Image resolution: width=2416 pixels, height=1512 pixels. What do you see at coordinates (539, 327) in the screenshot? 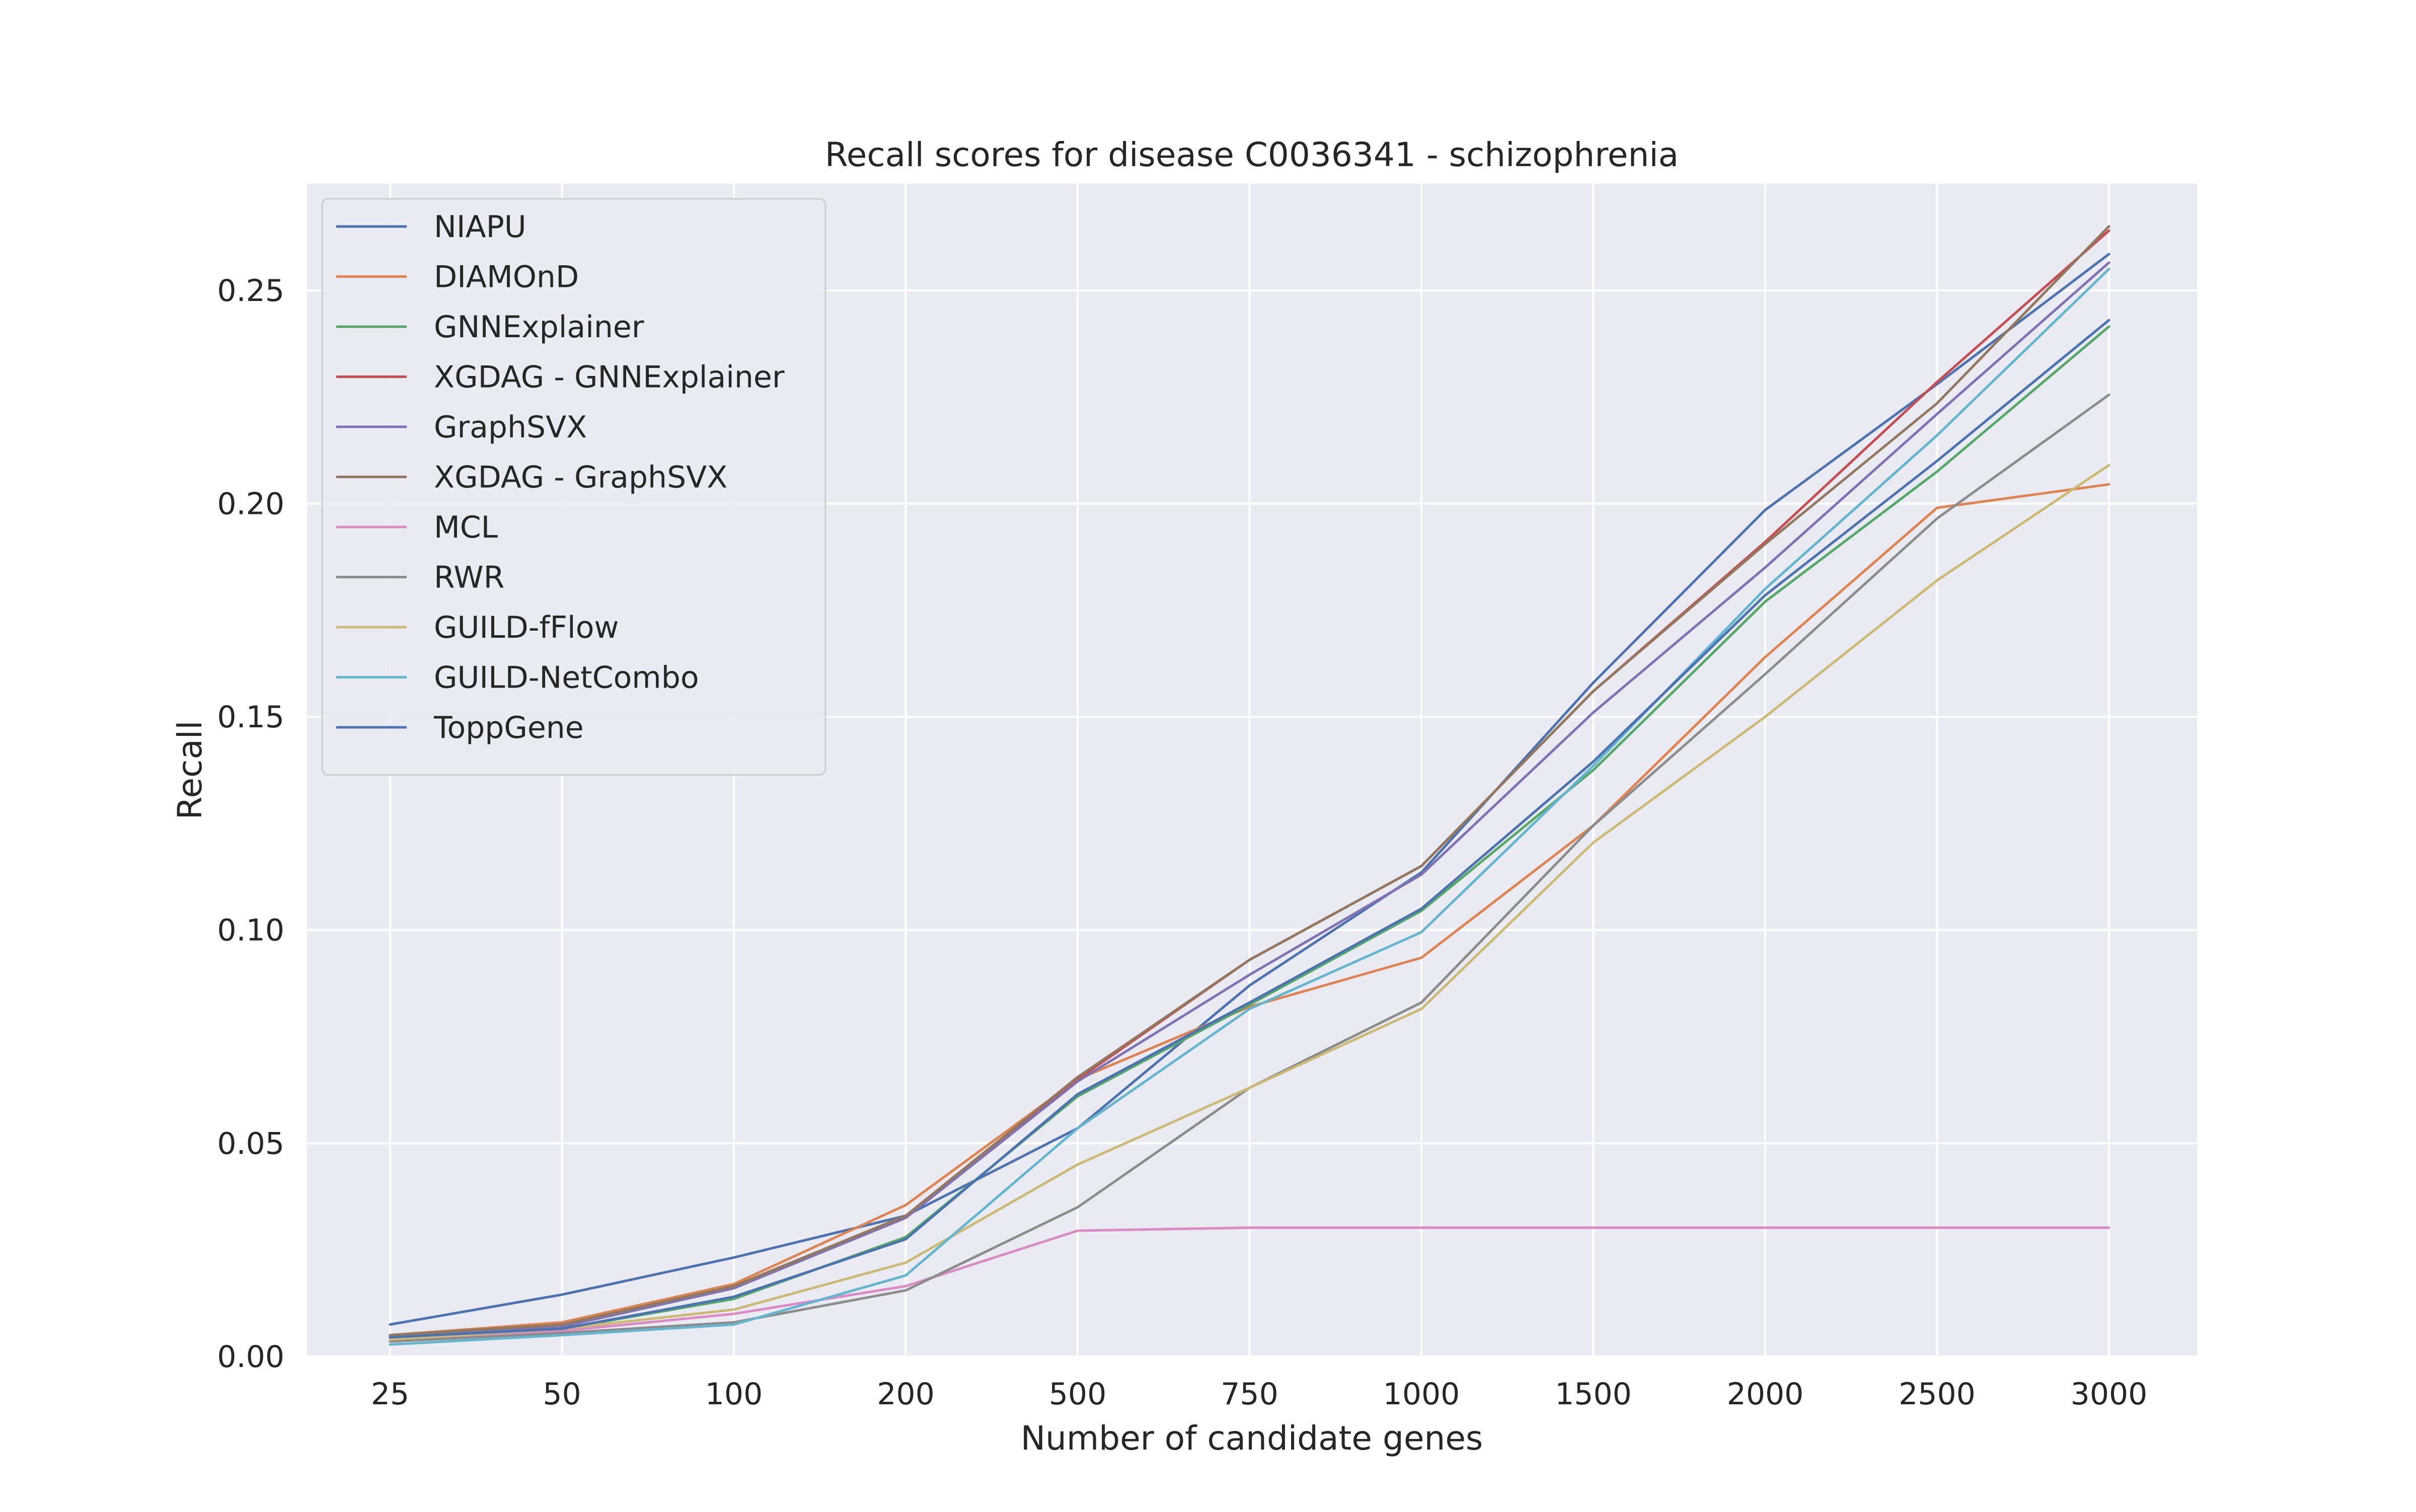
I see `legend-label: GNNExplainer` at bounding box center [539, 327].